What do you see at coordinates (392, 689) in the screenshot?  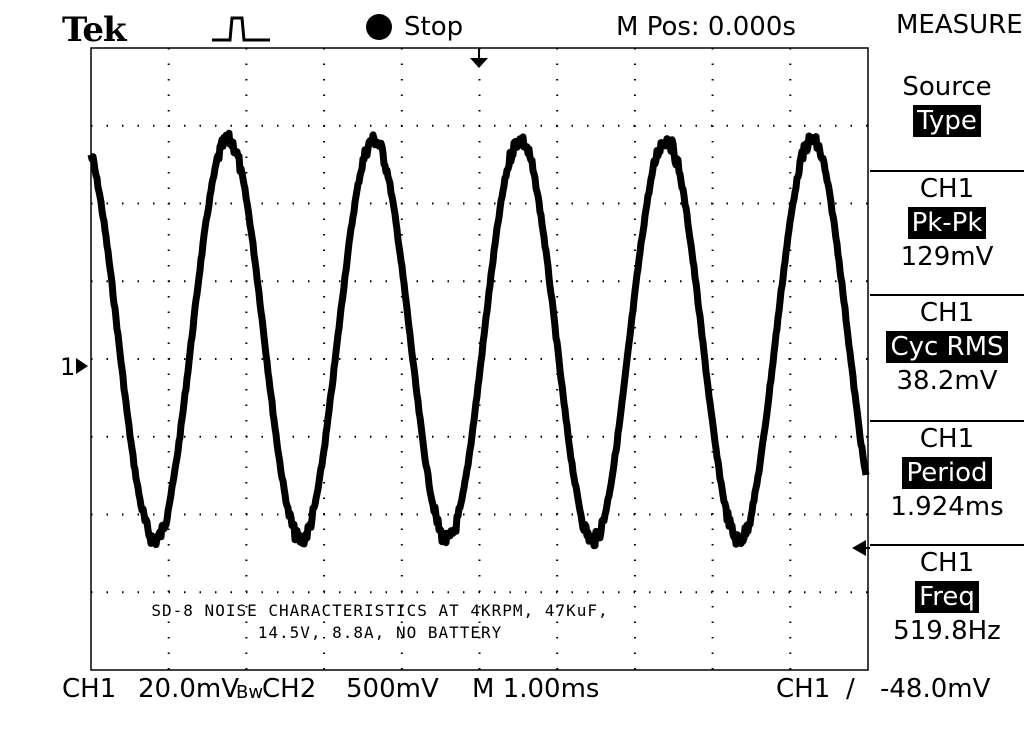 I see `ch2-scale: 500mV` at bounding box center [392, 689].